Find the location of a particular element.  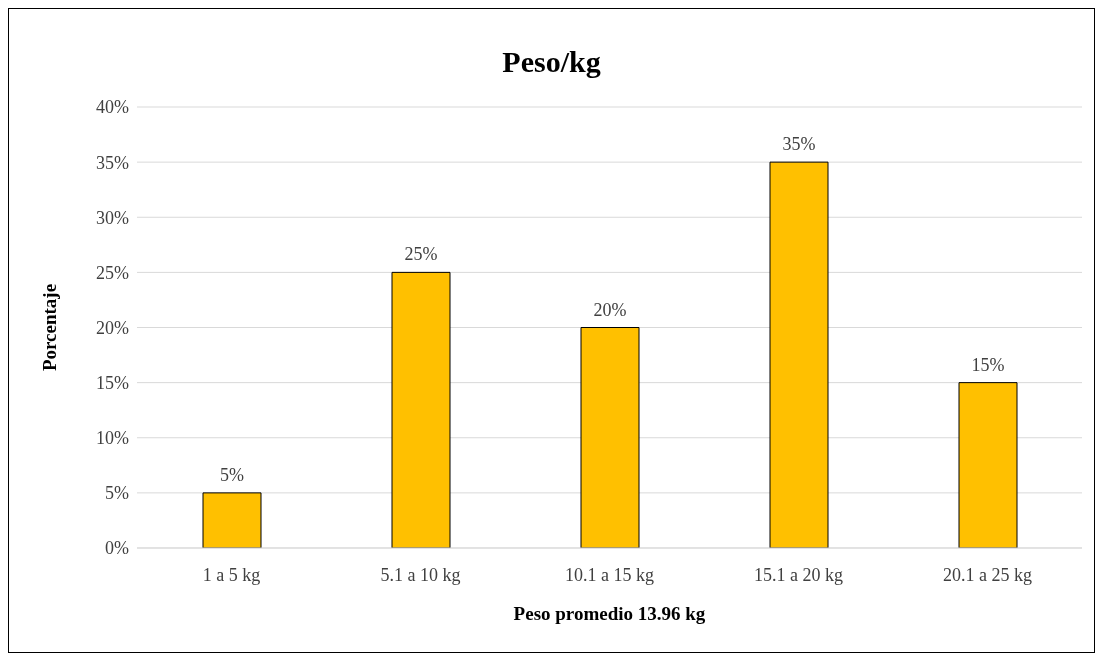

x-tick-label: 5.1 a 10 kg is located at coordinates (420, 574).